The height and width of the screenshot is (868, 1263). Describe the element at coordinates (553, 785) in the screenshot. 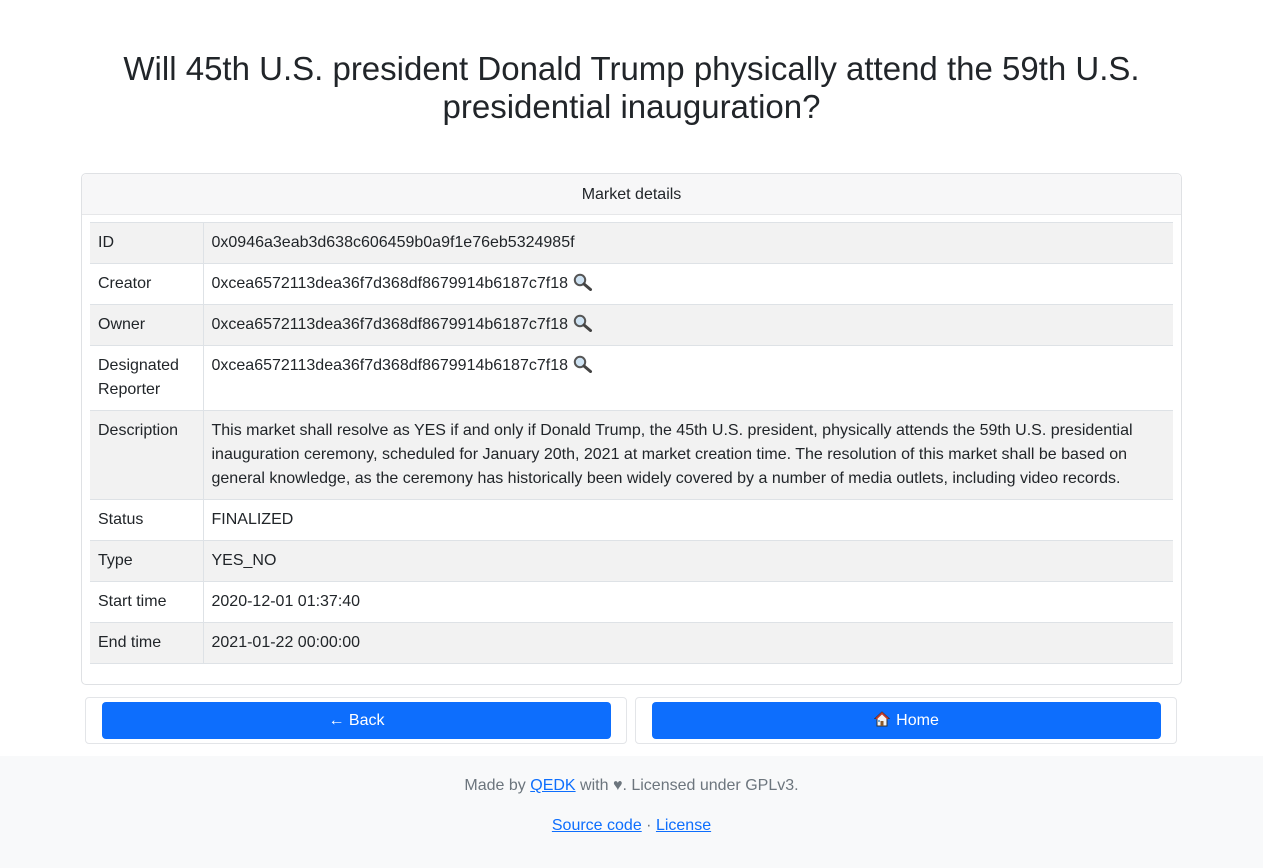

I see `author-link: QEDK` at that location.